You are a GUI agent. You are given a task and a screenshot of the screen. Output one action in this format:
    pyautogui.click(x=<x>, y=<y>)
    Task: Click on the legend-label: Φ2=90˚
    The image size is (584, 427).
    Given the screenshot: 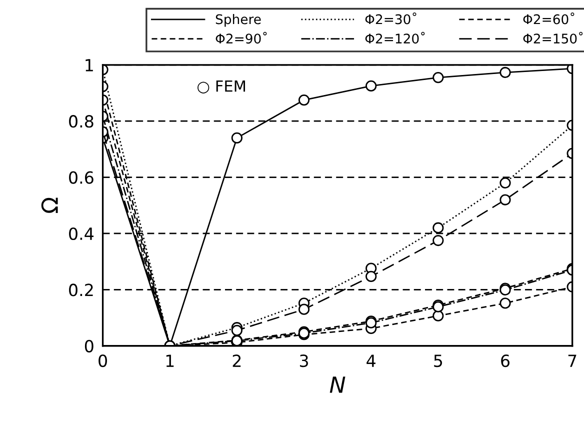 What is the action you would take?
    pyautogui.click(x=241, y=38)
    